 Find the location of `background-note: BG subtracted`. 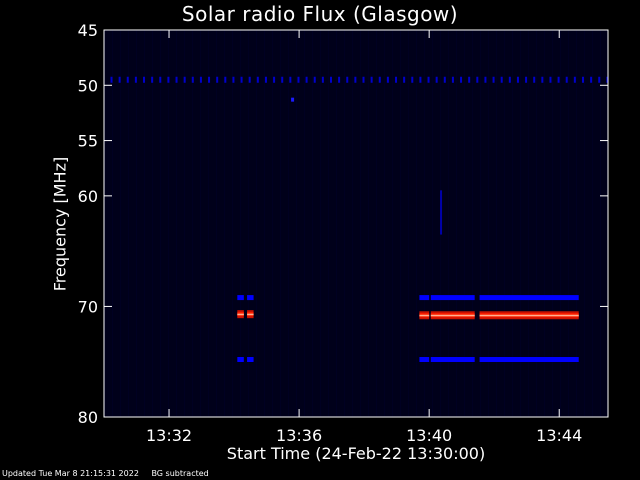

background-note: BG subtracted is located at coordinates (180, 473).